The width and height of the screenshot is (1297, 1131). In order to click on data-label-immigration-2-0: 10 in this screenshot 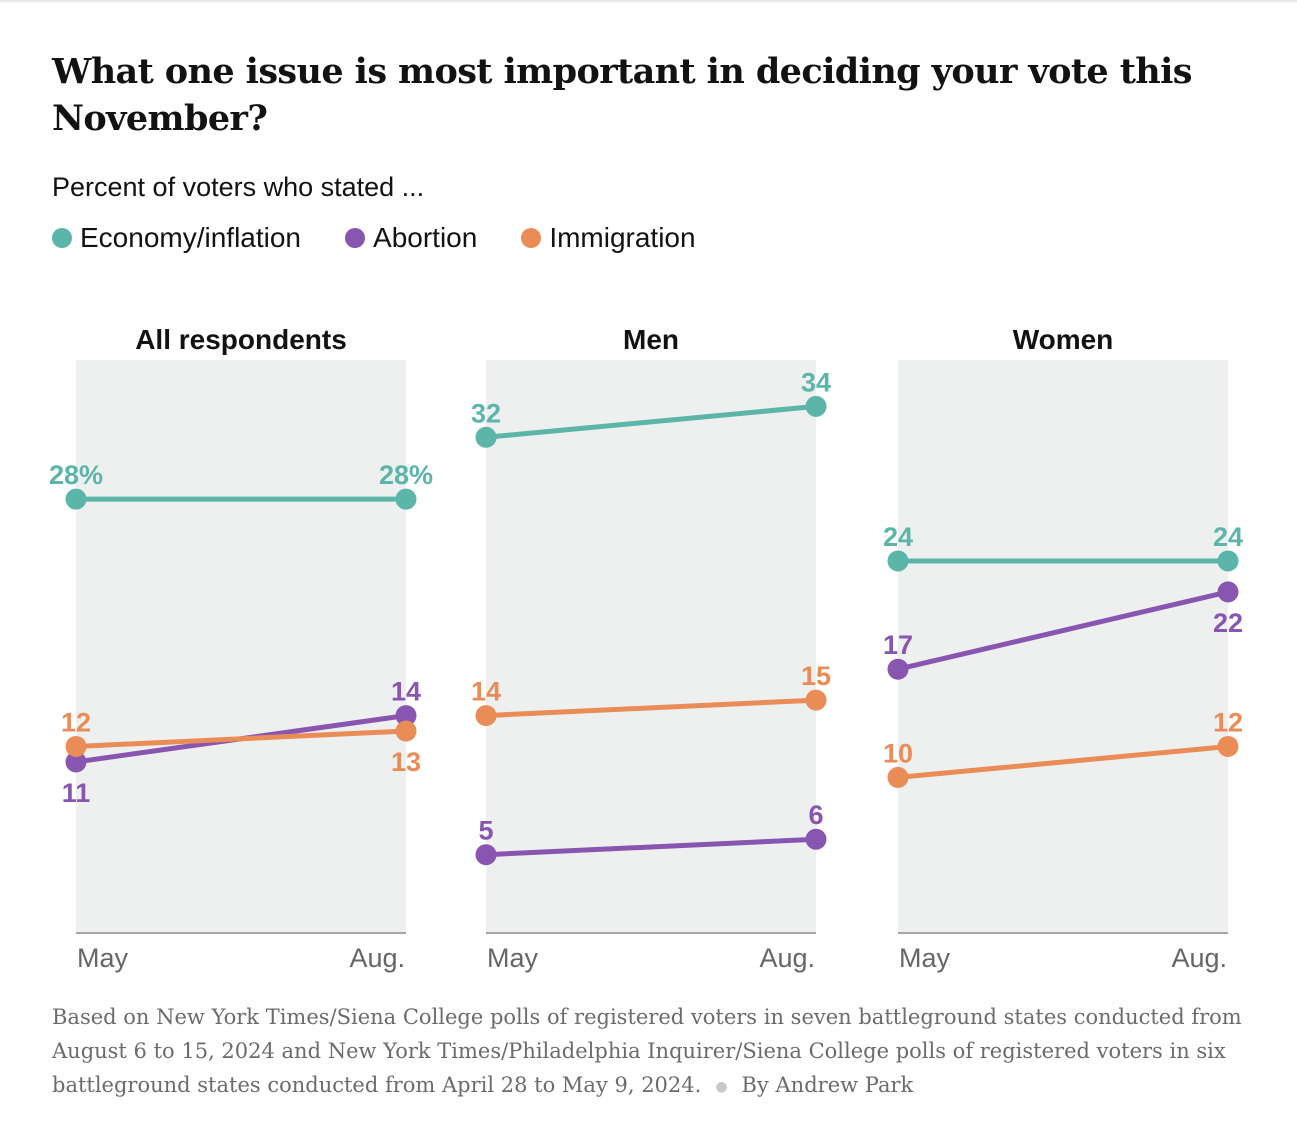, I will do `click(898, 753)`.